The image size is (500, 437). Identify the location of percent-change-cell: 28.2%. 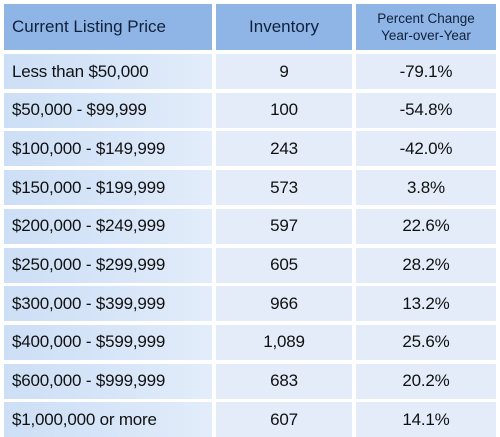
(426, 265).